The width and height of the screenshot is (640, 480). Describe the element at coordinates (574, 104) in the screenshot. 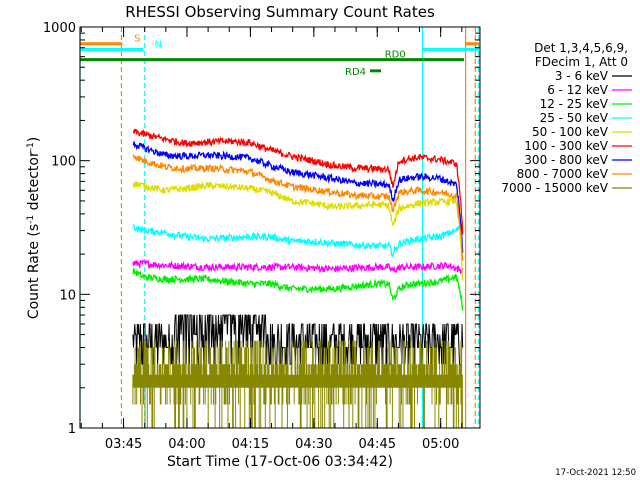

I see `legend-entry-2: 12 - 25 keV` at that location.